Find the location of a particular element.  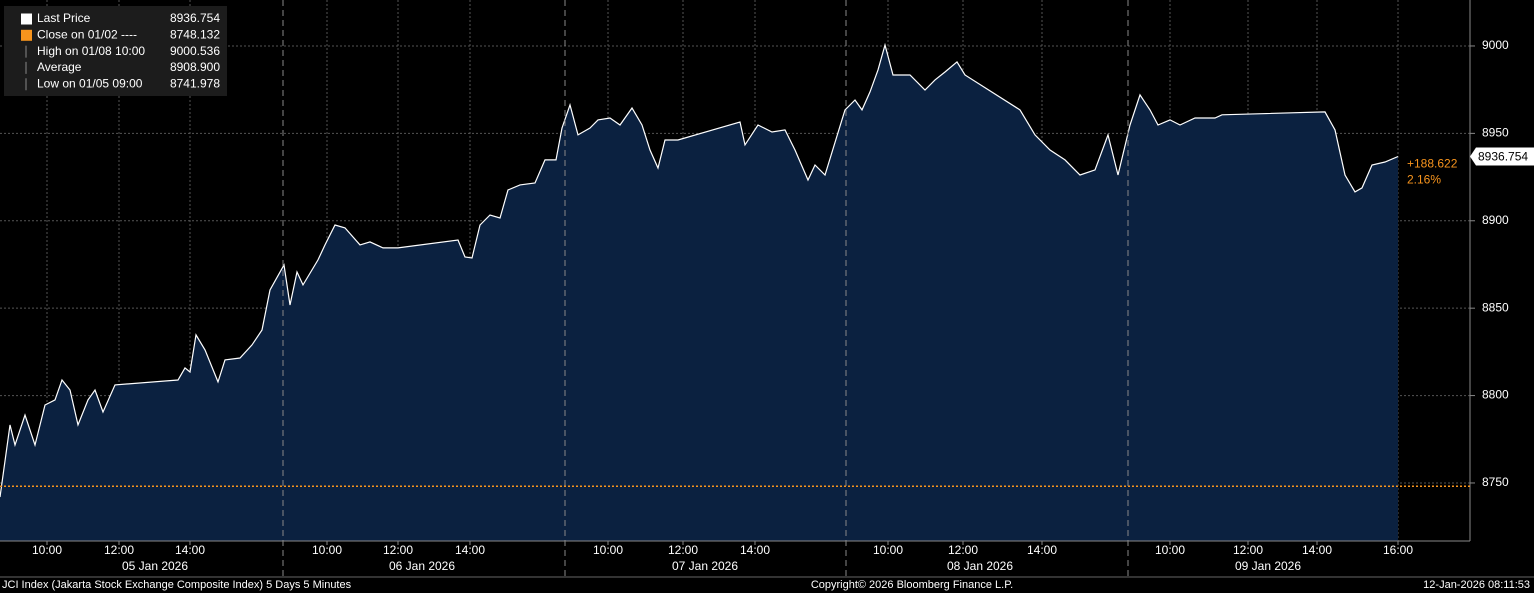

x-date-label: 08 Jan 2026 is located at coordinates (980, 566).